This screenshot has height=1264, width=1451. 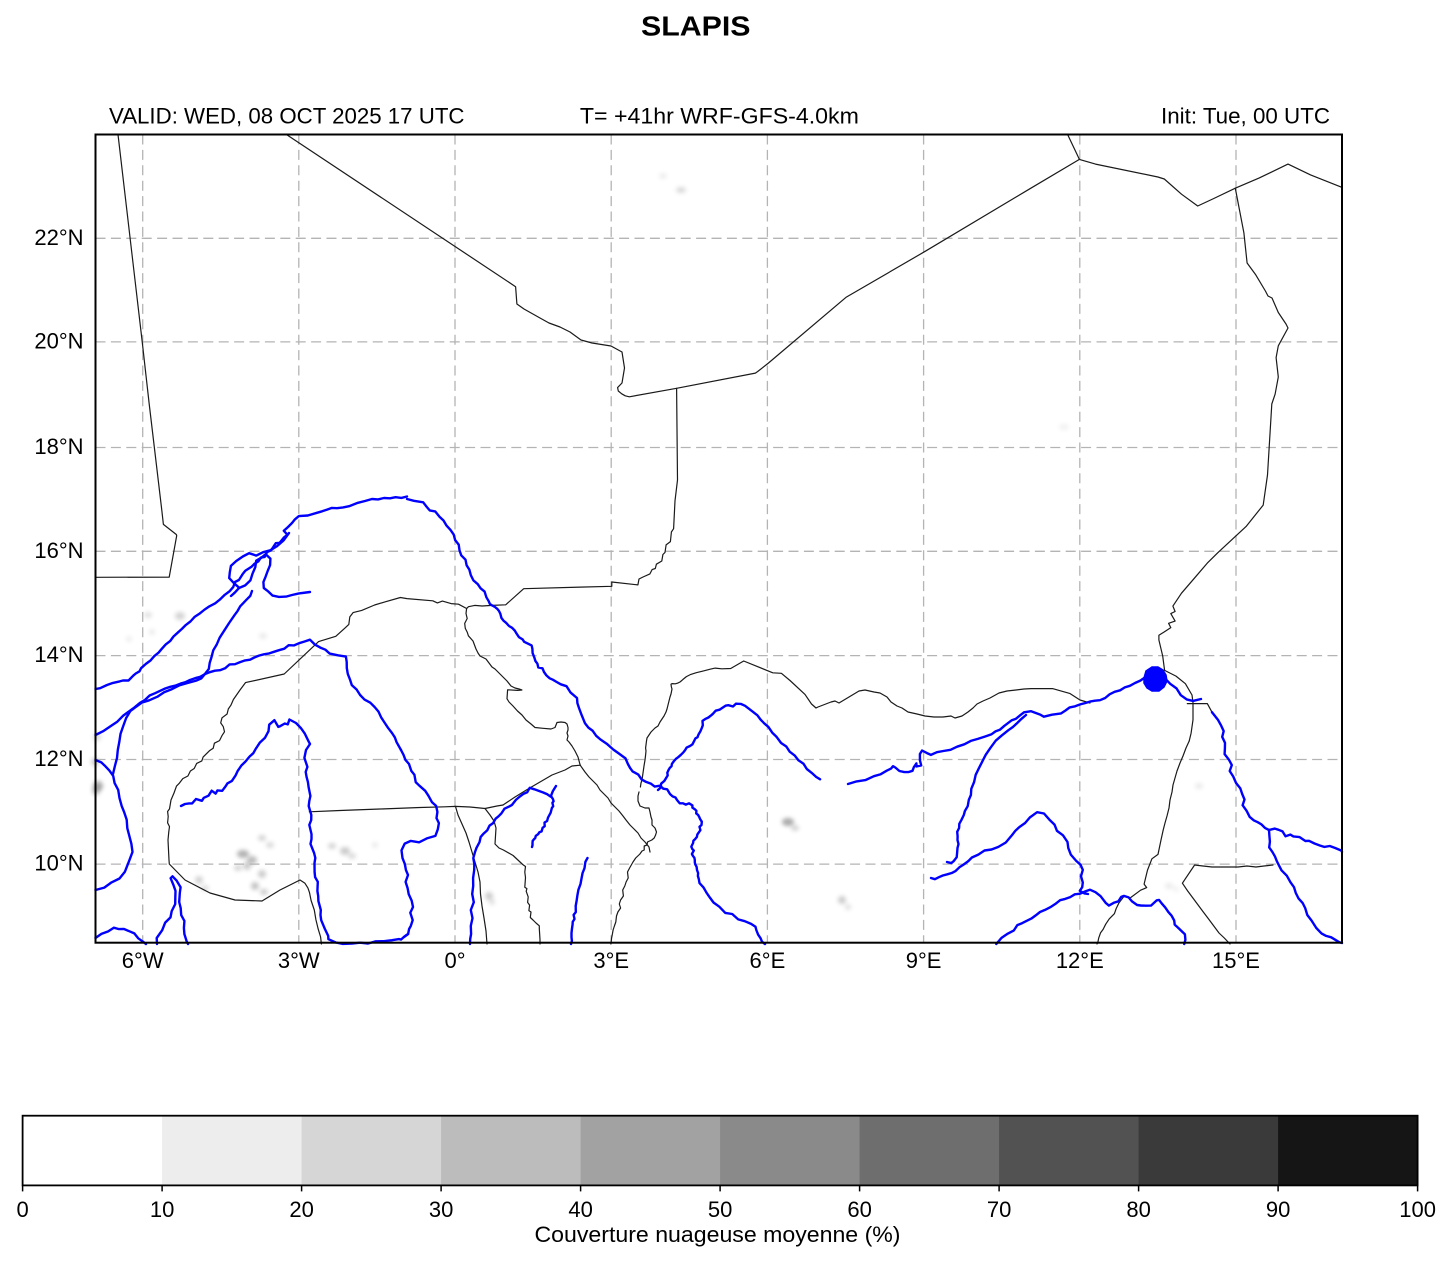 What do you see at coordinates (1245, 116) in the screenshot?
I see `svg-text: Init: Tue, 00 UTC` at bounding box center [1245, 116].